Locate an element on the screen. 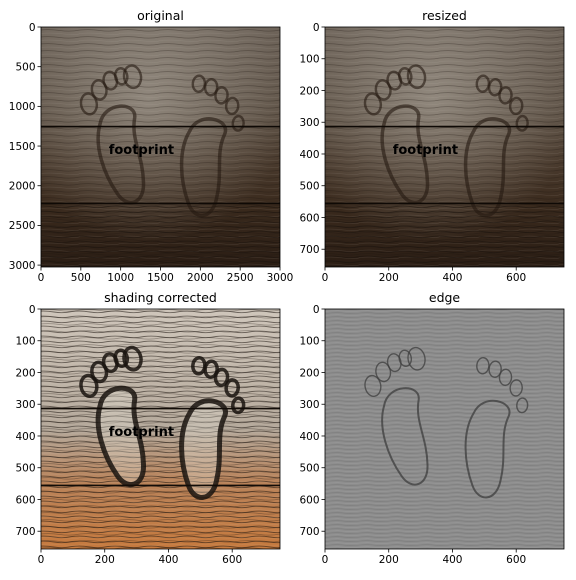 The image size is (576, 580). x-tick-label: 500 is located at coordinates (81, 278).